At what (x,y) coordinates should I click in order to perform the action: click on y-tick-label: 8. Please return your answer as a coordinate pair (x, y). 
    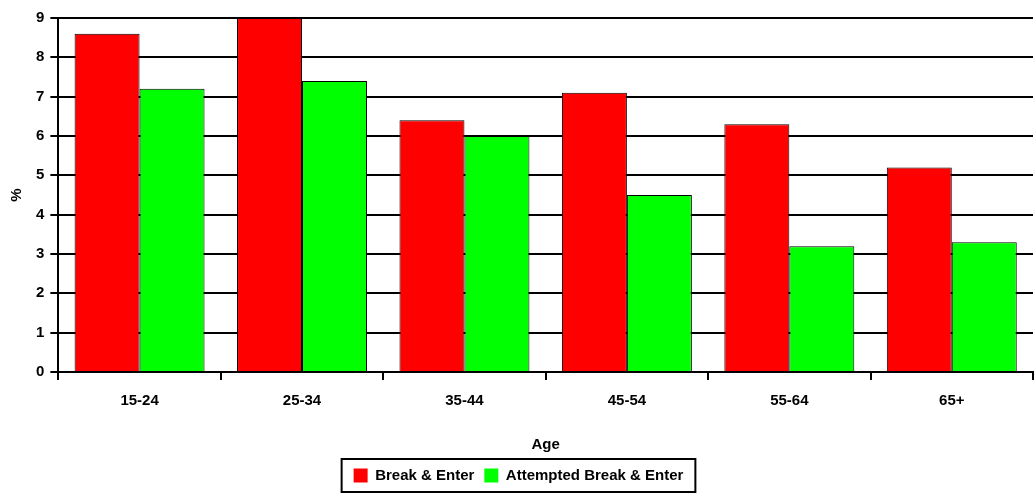
    Looking at the image, I should click on (40, 56).